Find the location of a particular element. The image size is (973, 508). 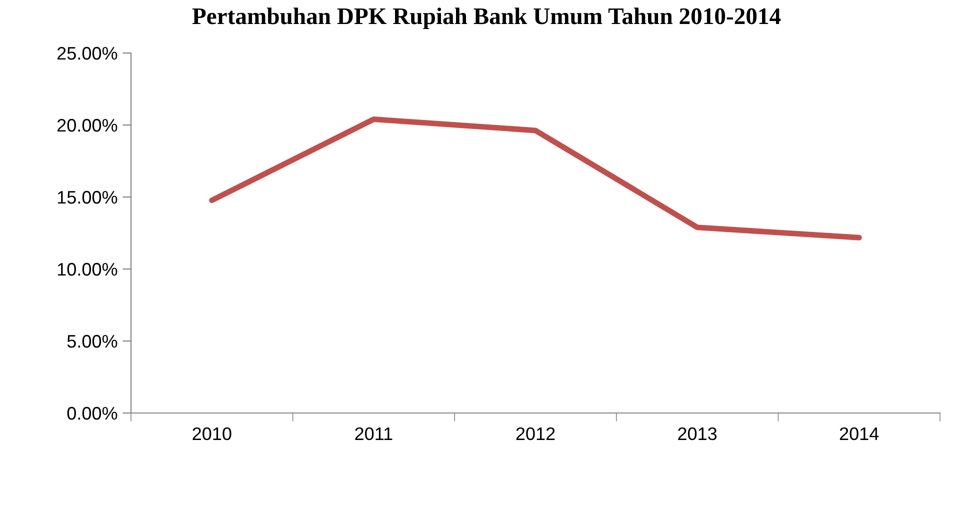

y-tick-label: 10.00% is located at coordinates (88, 269).